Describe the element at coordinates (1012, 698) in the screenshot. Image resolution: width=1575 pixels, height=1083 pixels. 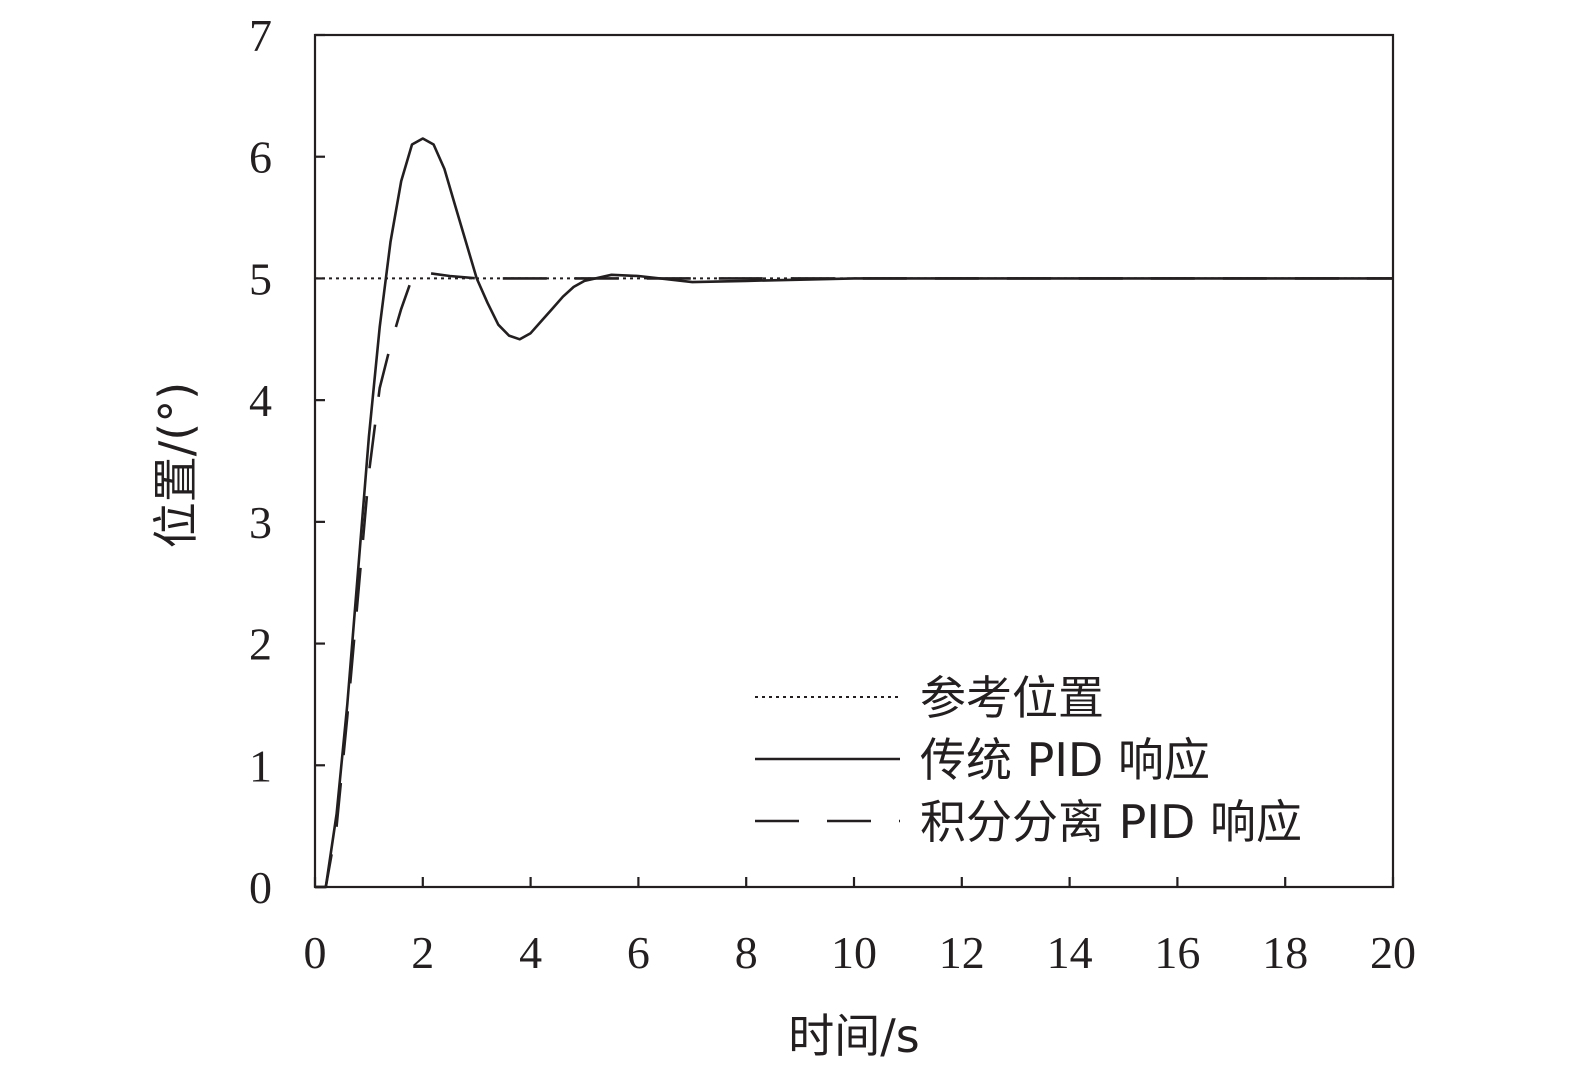
I see `legend-label-reference: 参考位置` at that location.